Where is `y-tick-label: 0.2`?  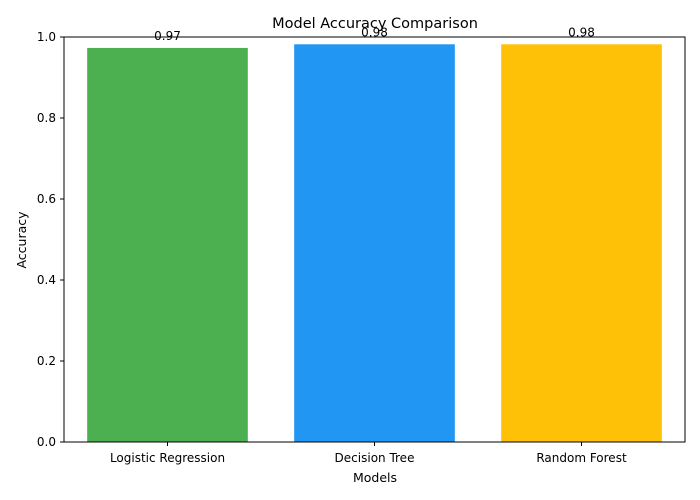 y-tick-label: 0.2 is located at coordinates (46, 361).